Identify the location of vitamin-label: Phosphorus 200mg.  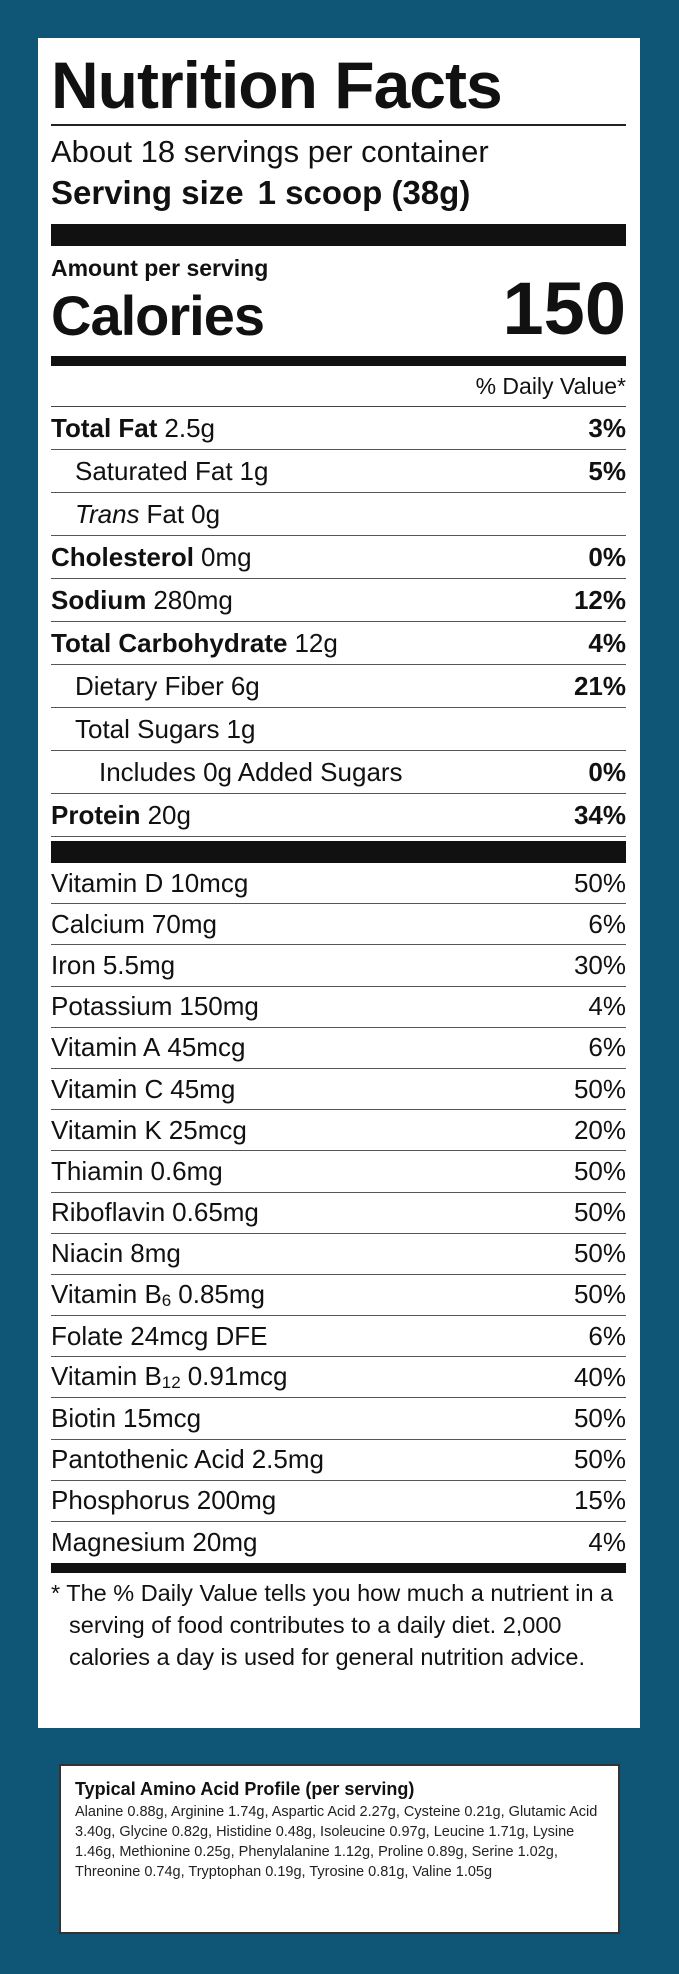
(163, 1500).